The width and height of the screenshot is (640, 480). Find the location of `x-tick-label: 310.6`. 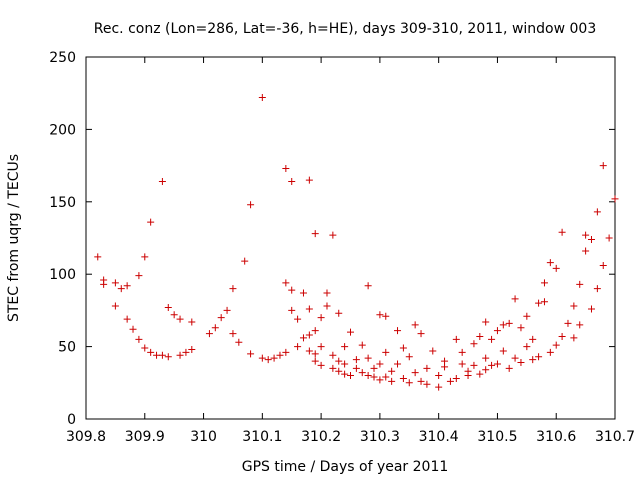

x-tick-label: 310.6 is located at coordinates (556, 437).